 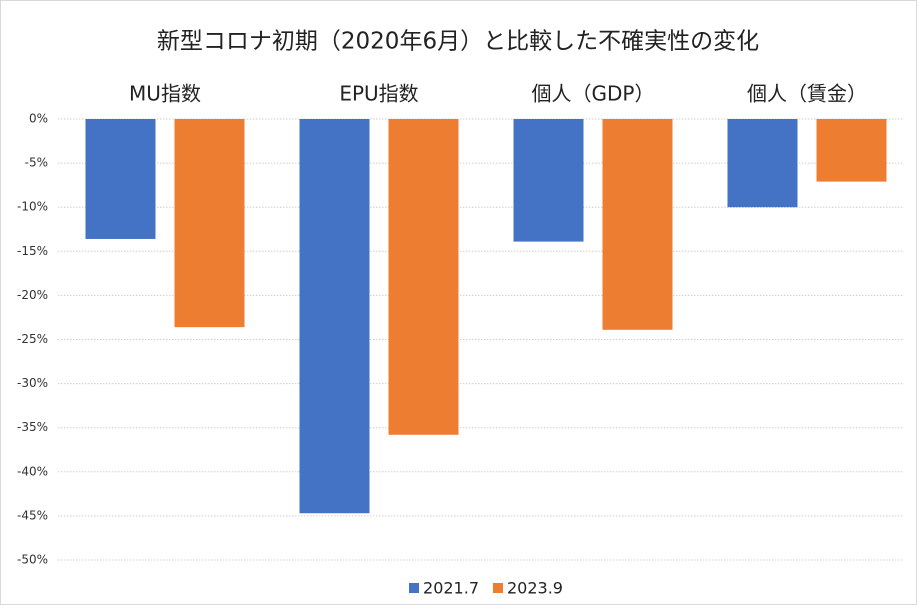 What do you see at coordinates (458, 42) in the screenshot?
I see `chart-title: 新型コロナ初期（2020年6月）と比較した不確実性の変化` at bounding box center [458, 42].